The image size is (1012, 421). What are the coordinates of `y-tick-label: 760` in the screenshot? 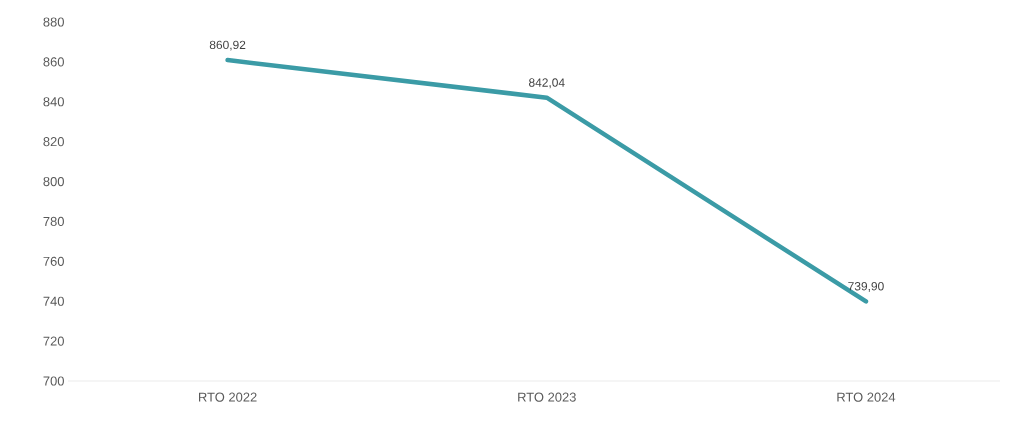 It's located at (53, 261).